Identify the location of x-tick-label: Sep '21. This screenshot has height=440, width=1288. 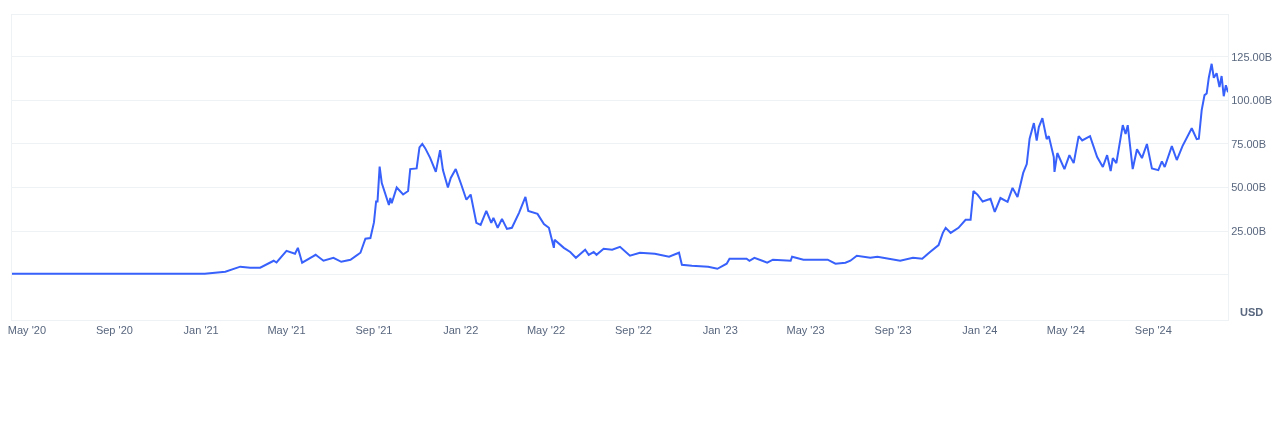
(374, 330).